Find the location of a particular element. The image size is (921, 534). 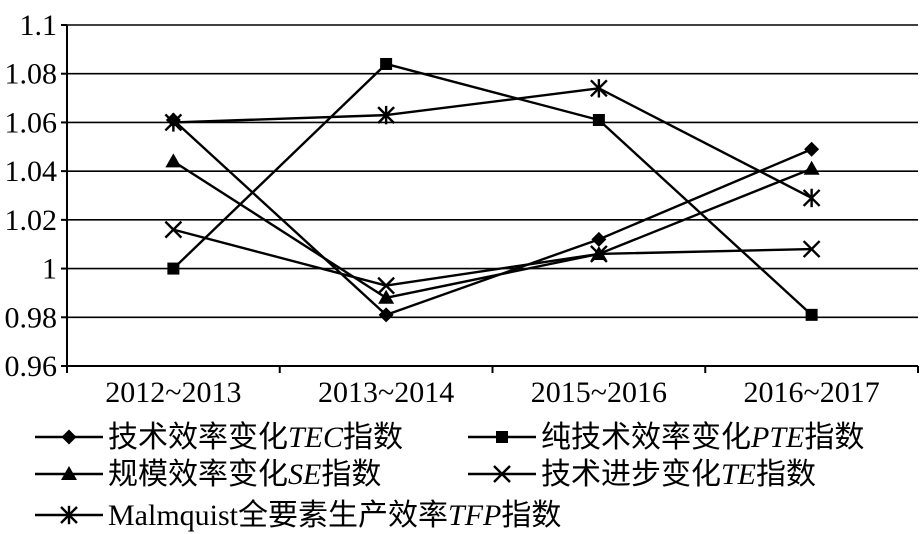

y-tick-label: 0.96 is located at coordinates (31, 366).